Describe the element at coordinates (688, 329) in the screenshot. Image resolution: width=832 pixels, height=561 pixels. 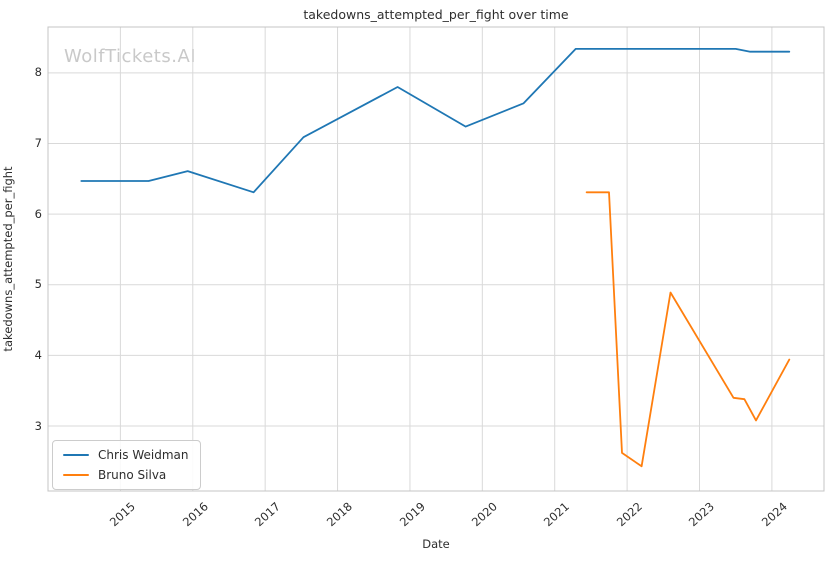
I see `series-line-bruno-silva` at that location.